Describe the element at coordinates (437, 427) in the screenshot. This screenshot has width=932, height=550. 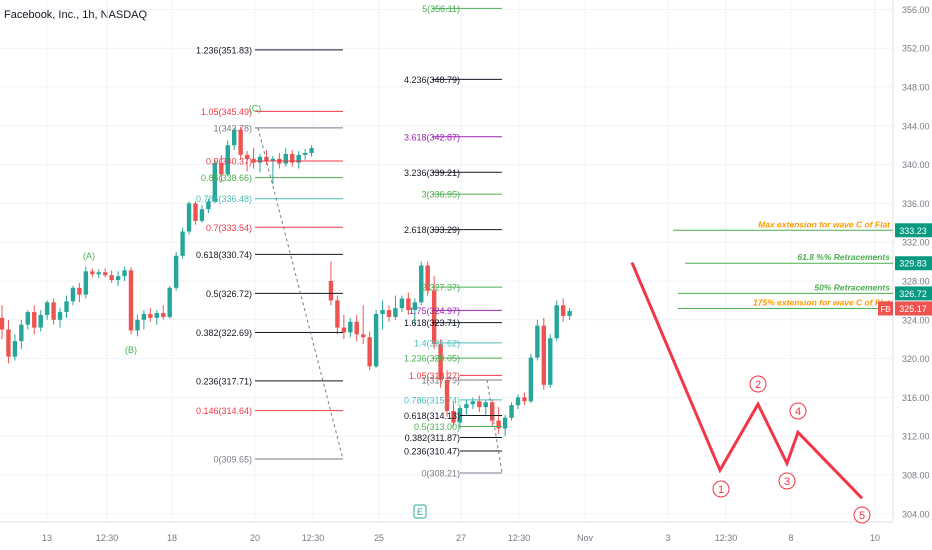
I see `fib-retracement-label: 0.5(313.00)` at that location.